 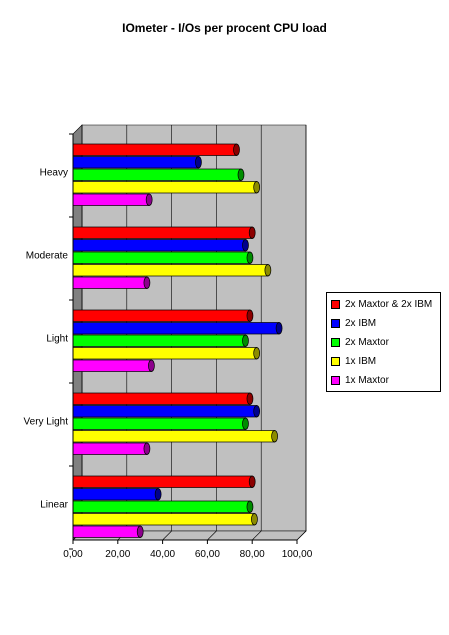 I want to click on x-tick-label: 100,00, so click(x=297, y=554).